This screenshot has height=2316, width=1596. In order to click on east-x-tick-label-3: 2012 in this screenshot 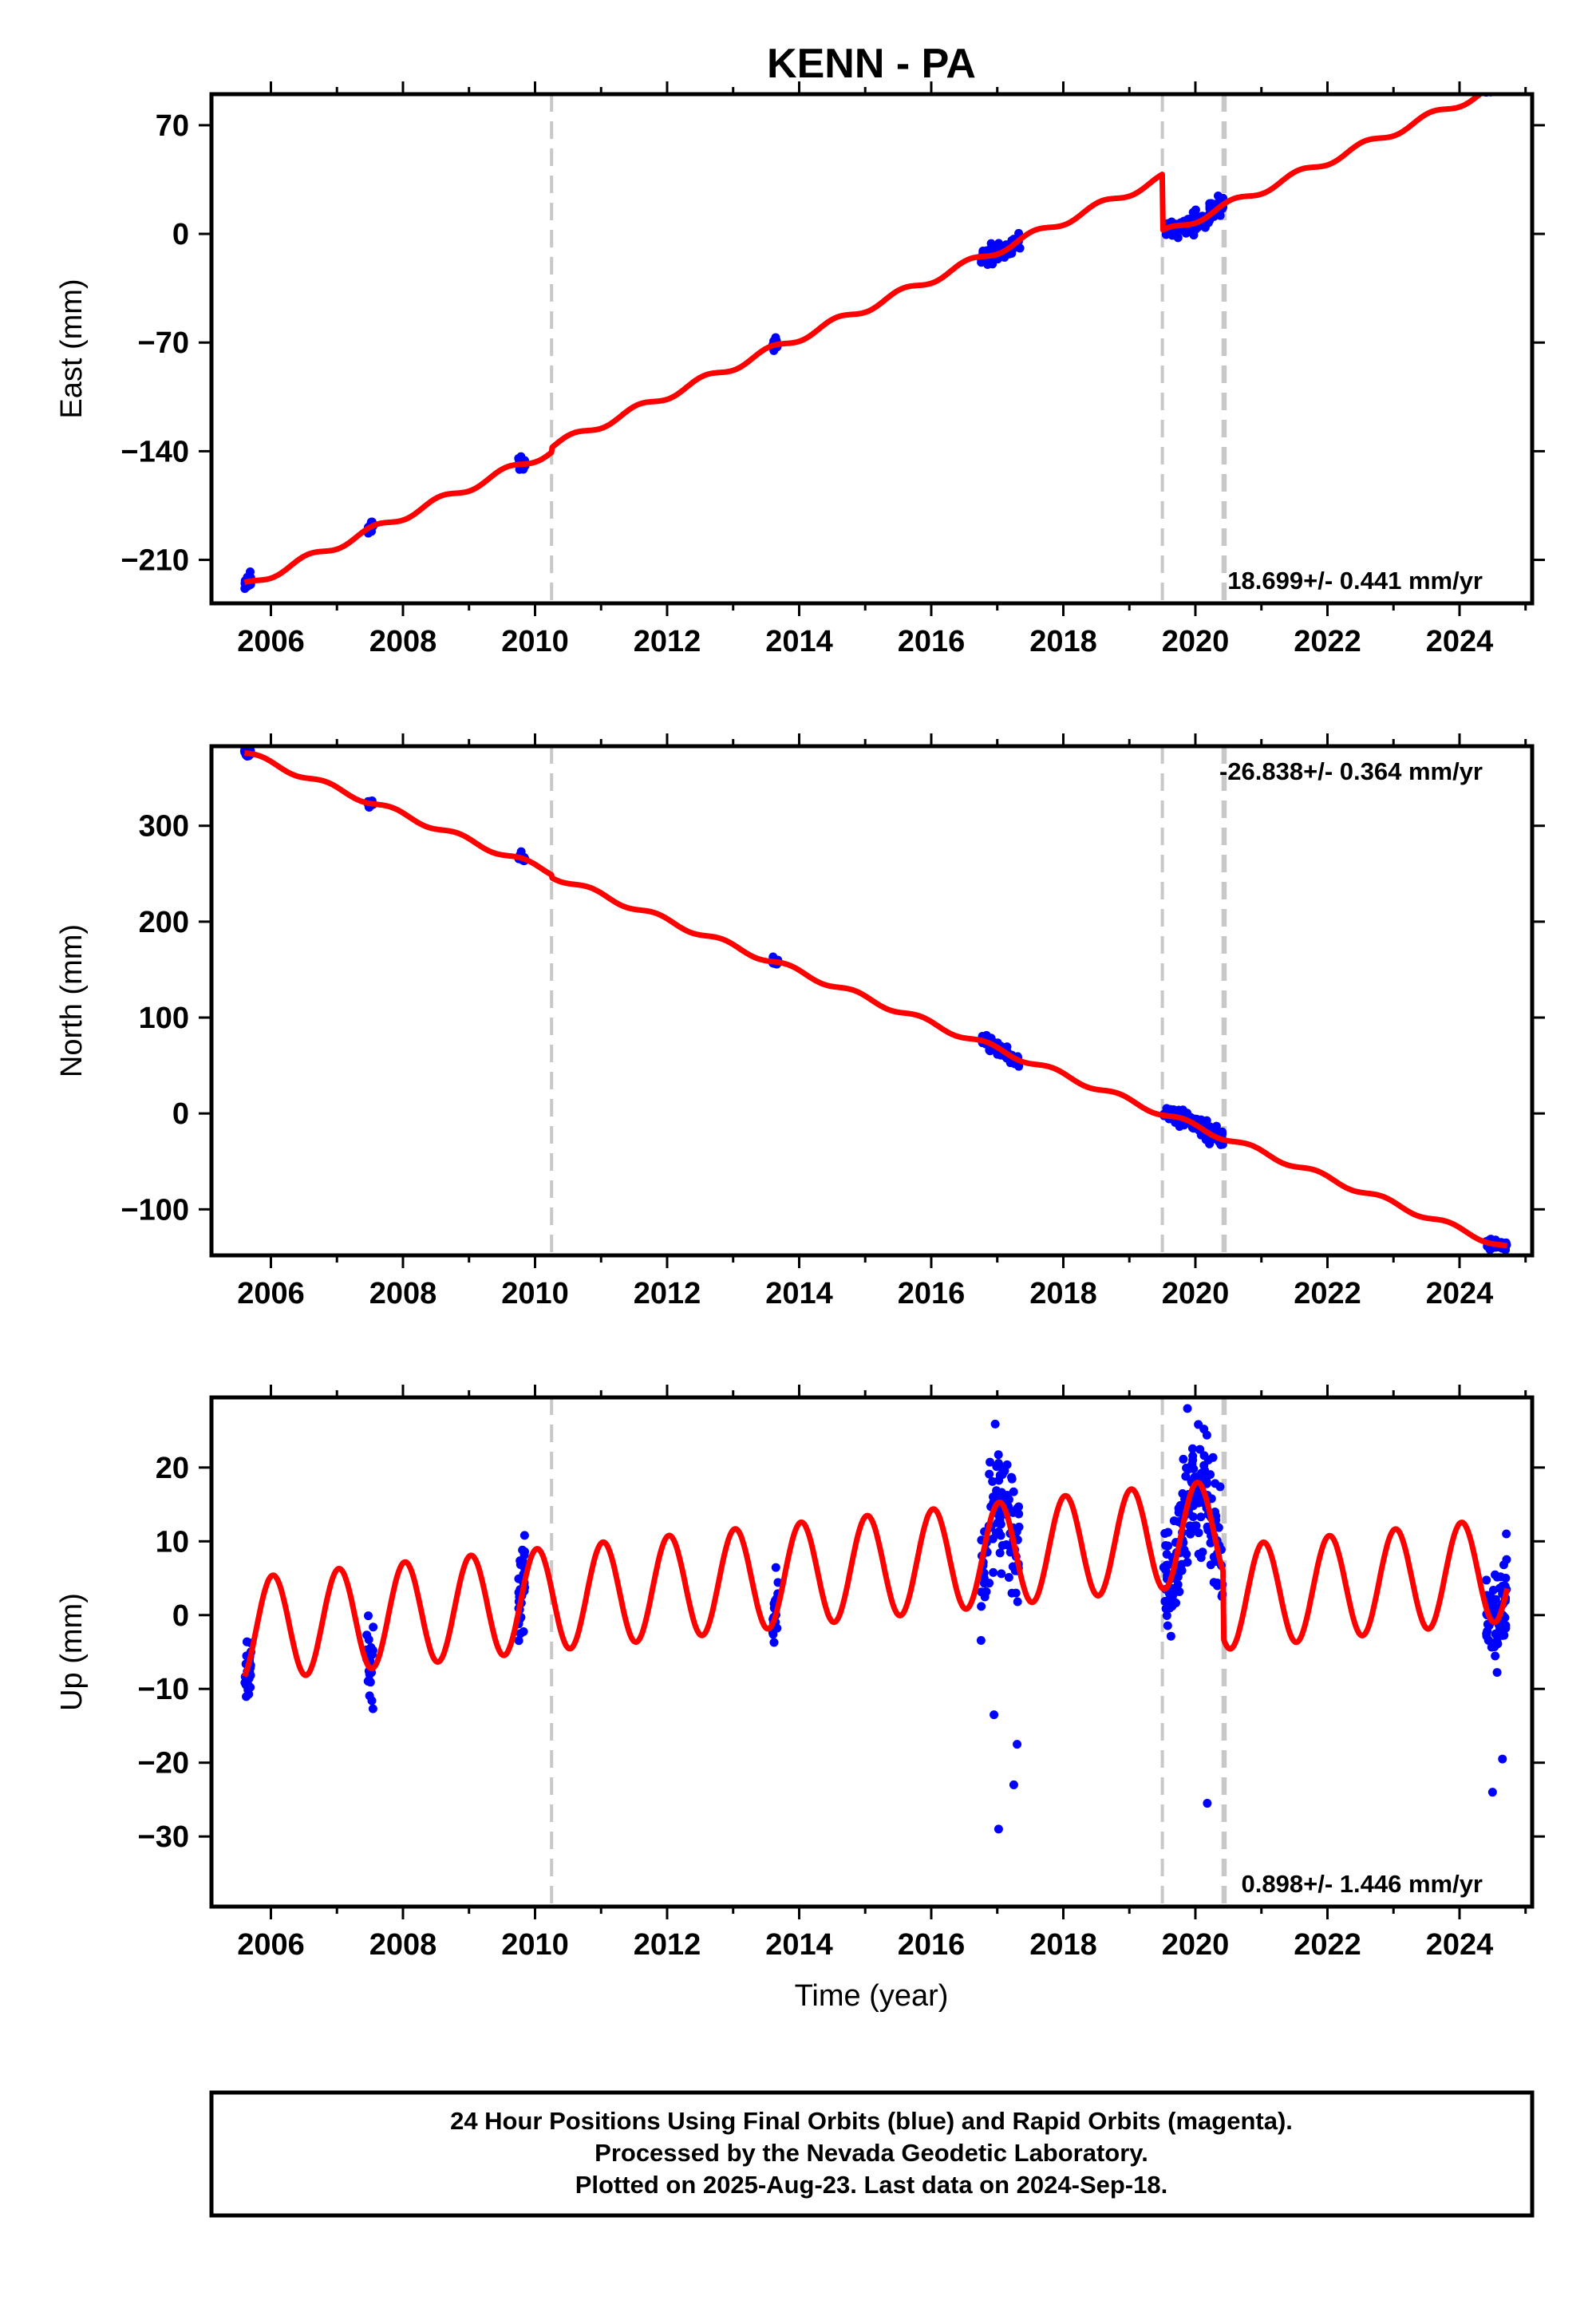, I will do `click(667, 641)`.